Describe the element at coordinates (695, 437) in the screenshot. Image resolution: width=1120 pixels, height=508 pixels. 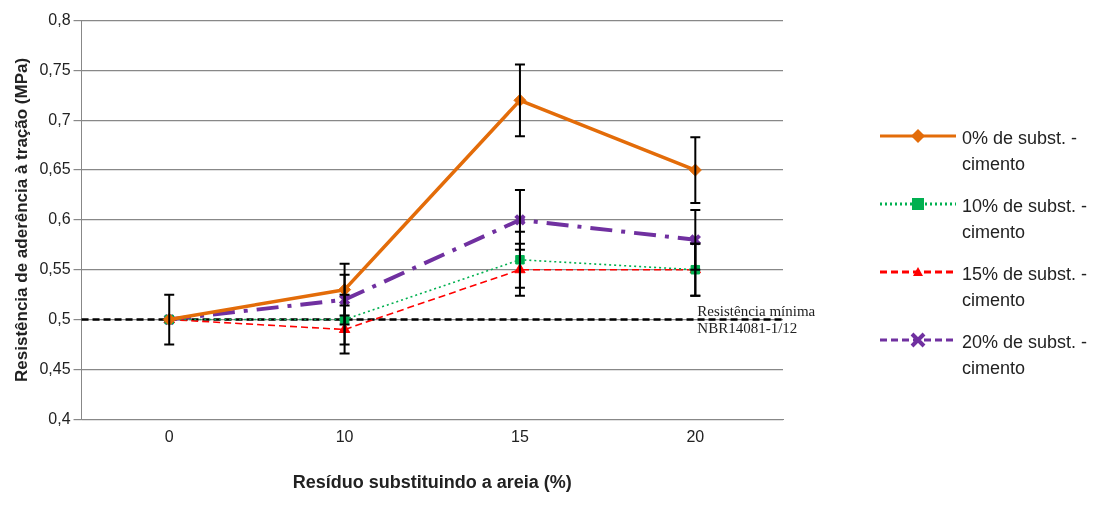
I see `x-tick-label: 20` at that location.